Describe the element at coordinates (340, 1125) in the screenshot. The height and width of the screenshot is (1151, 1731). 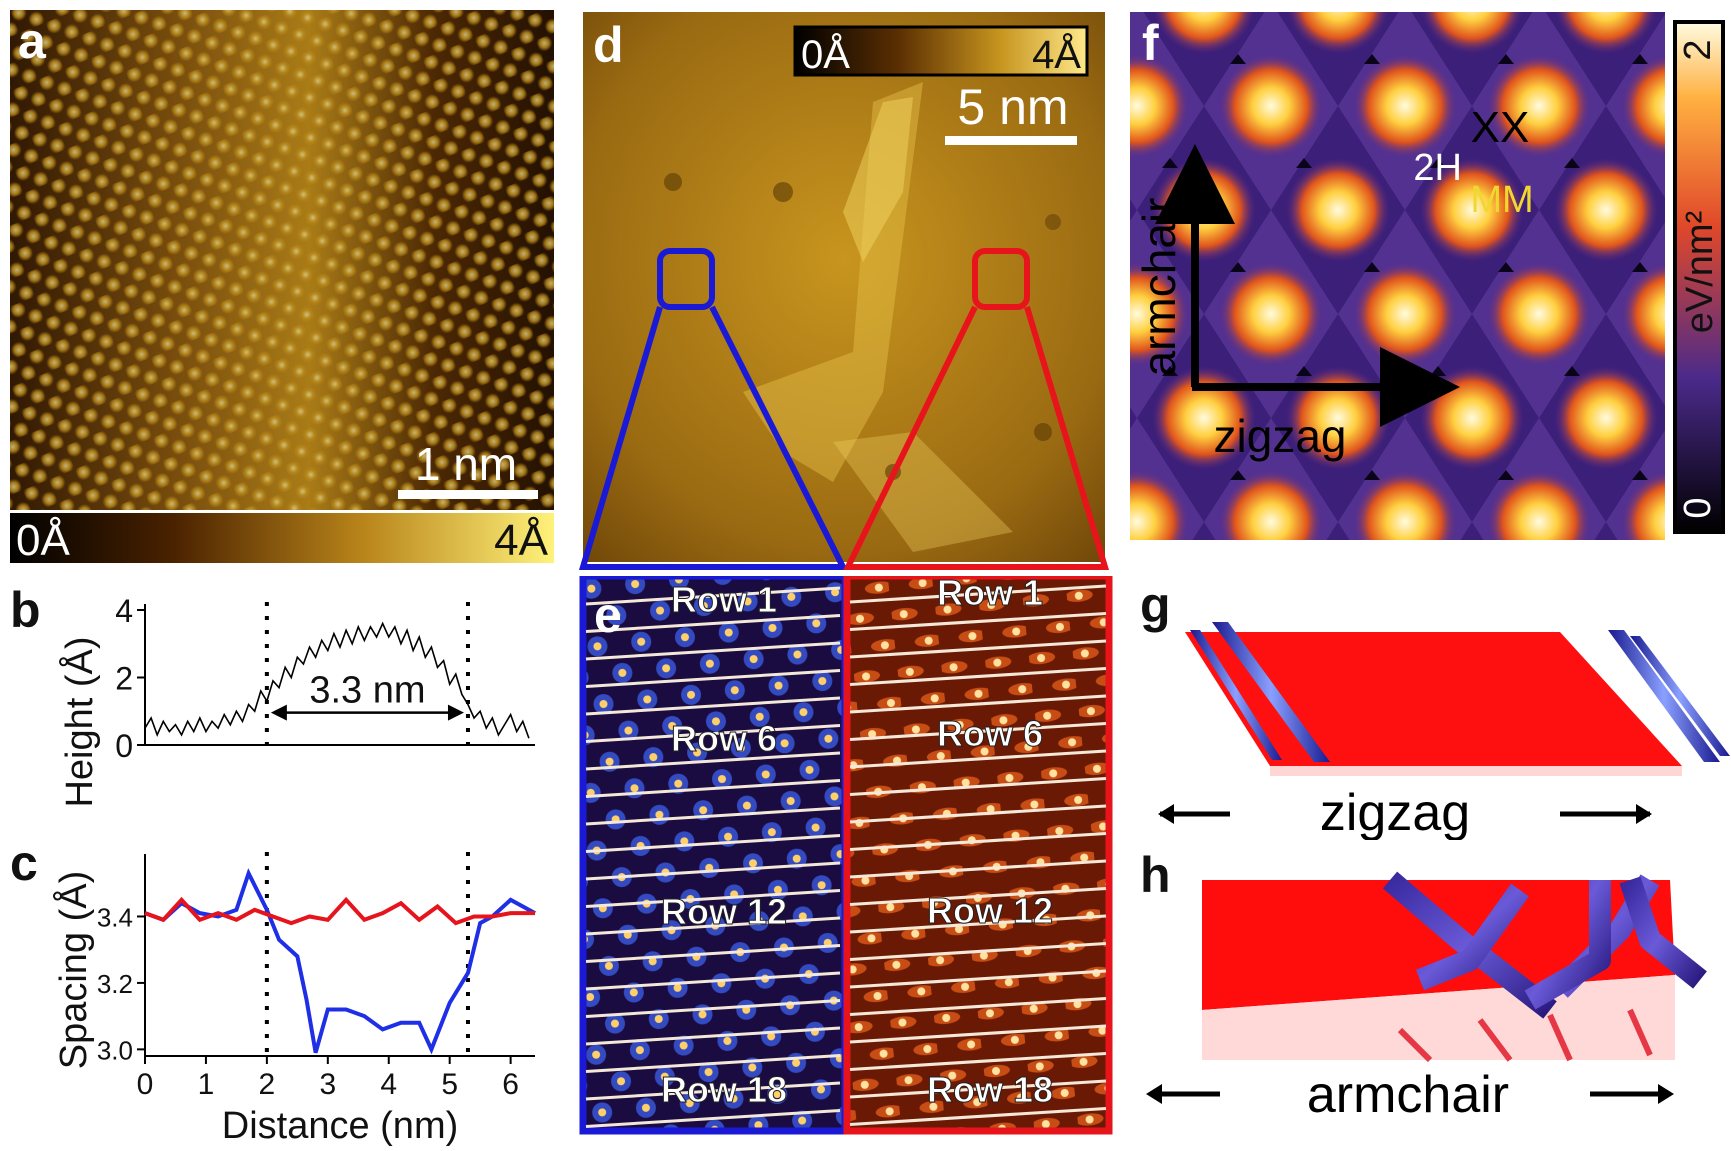
I see `chart-c-xlabel: Distance (nm)` at that location.